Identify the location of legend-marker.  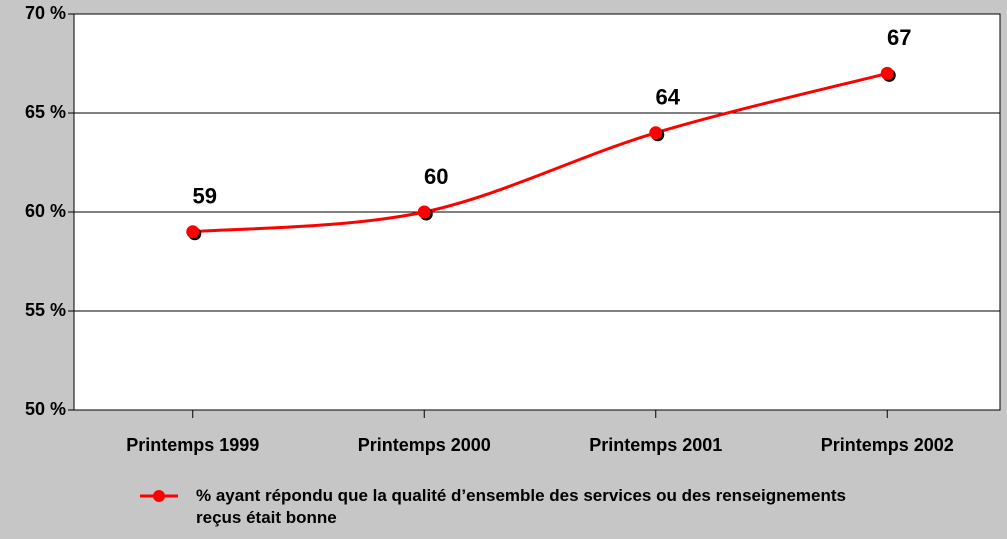
(159, 496).